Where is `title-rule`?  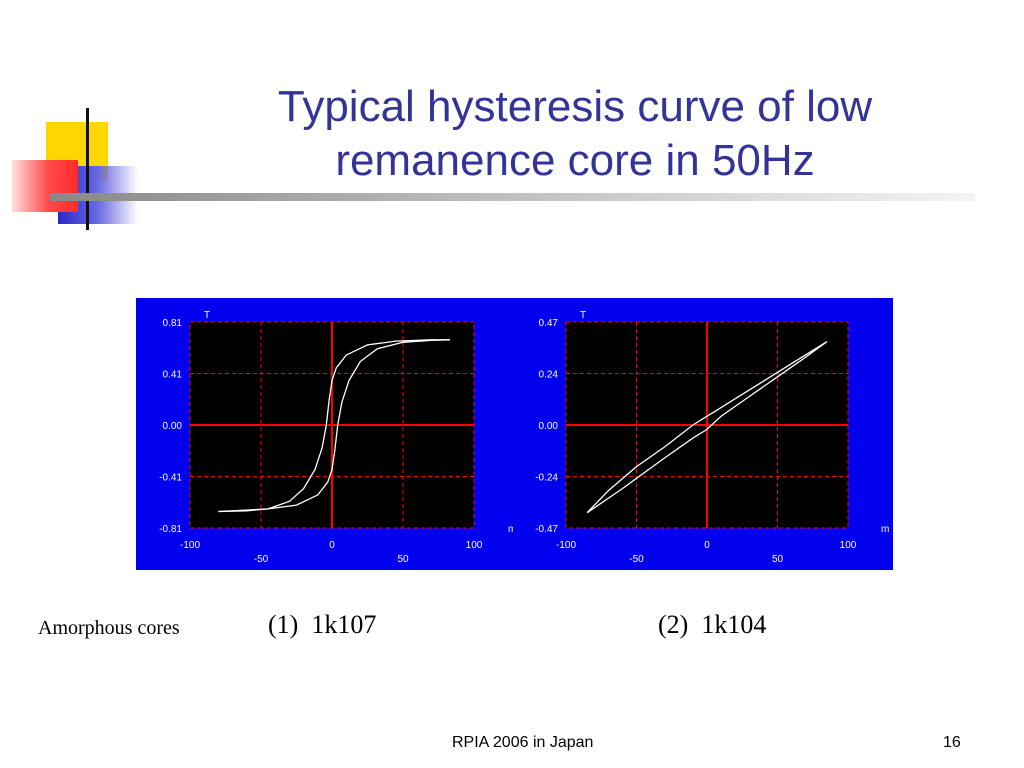
title-rule is located at coordinates (512, 197).